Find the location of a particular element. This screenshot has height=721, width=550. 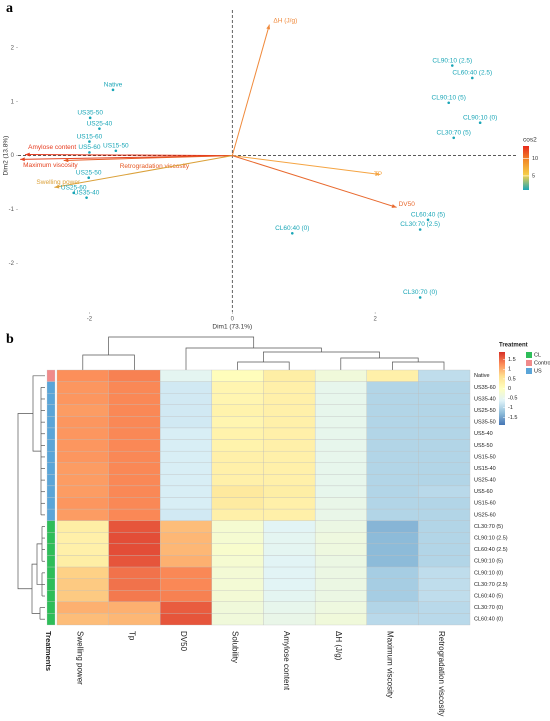

score-label: CL30:70 (0) is located at coordinates (420, 292).